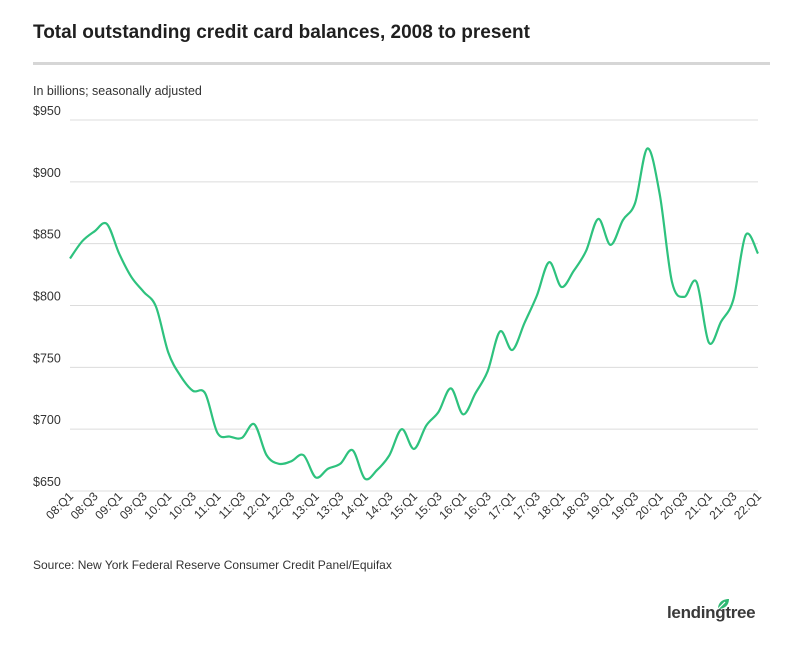  I want to click on lendingtree-logo: lendingtree, so click(711, 613).